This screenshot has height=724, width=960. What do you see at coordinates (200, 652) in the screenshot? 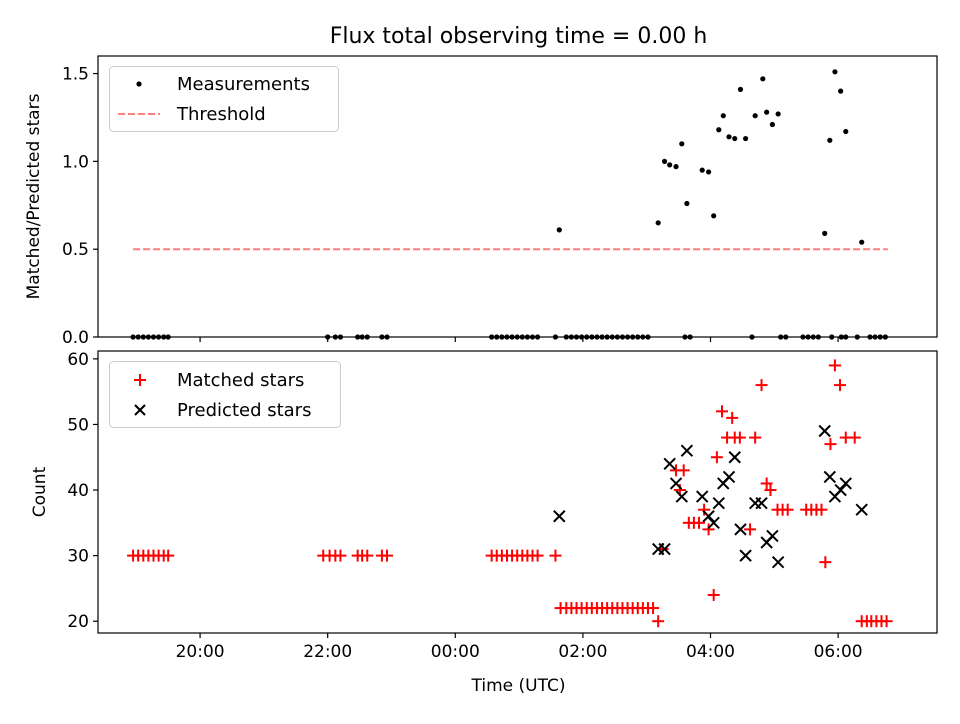
I see `x-tick-label: 20:00` at bounding box center [200, 652].